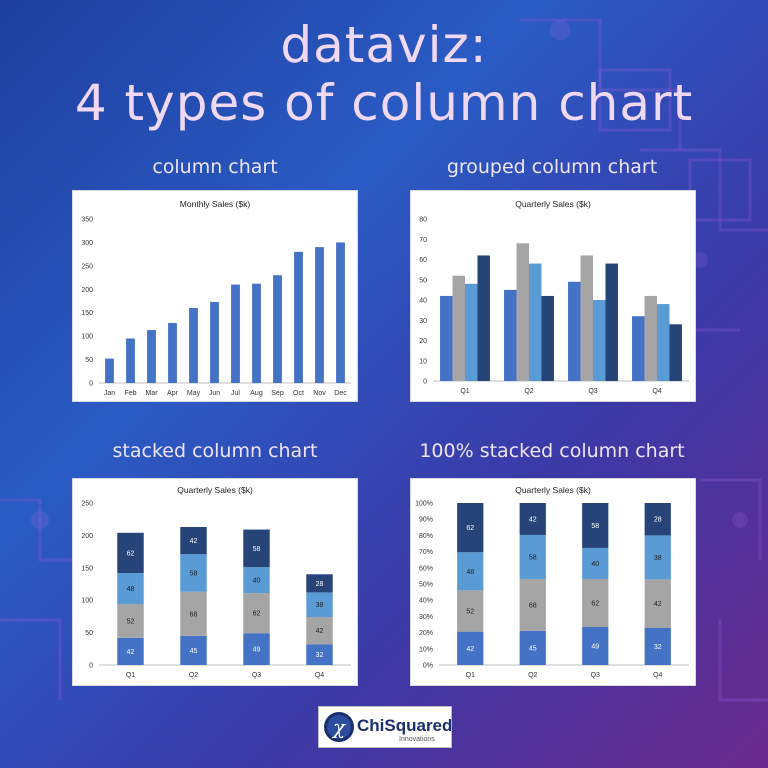 Image resolution: width=768 pixels, height=768 pixels. Describe the element at coordinates (340, 393) in the screenshot. I see `x-tick-label: Dec` at that location.